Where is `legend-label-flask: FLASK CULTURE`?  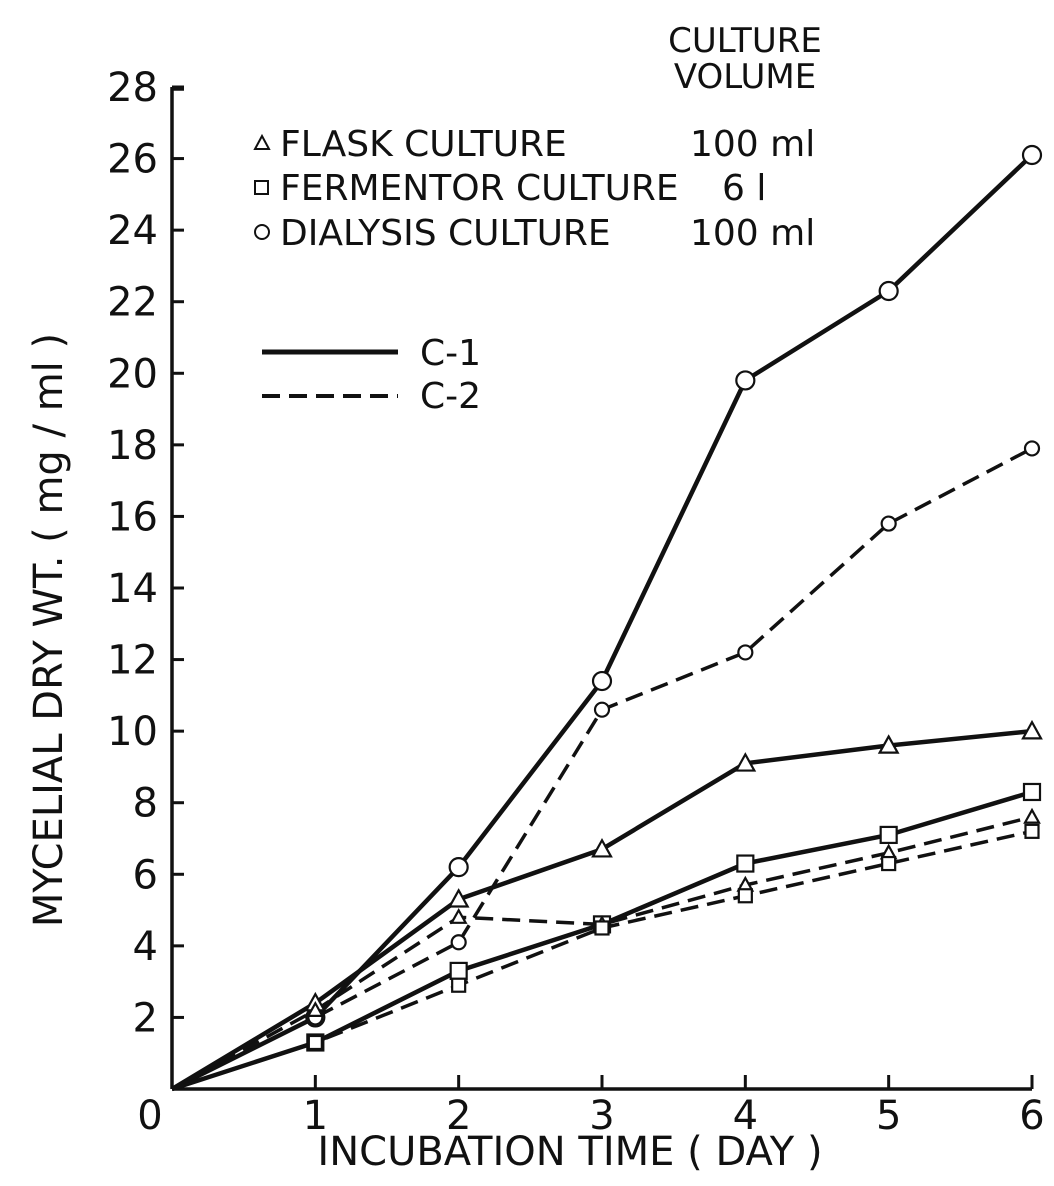
legend-label-flask: FLASK CULTURE is located at coordinates (423, 144).